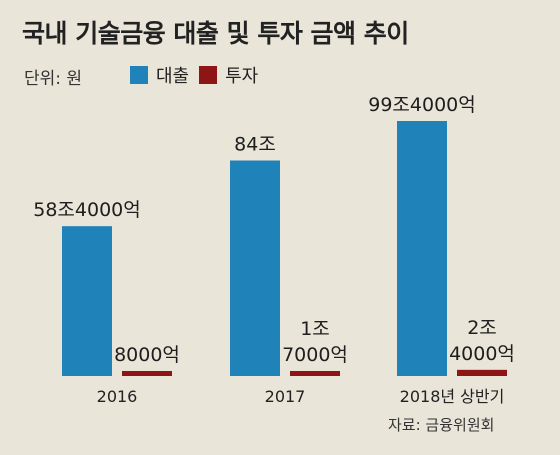  What do you see at coordinates (53, 79) in the screenshot?
I see `unit-label: 단위: 원` at bounding box center [53, 79].